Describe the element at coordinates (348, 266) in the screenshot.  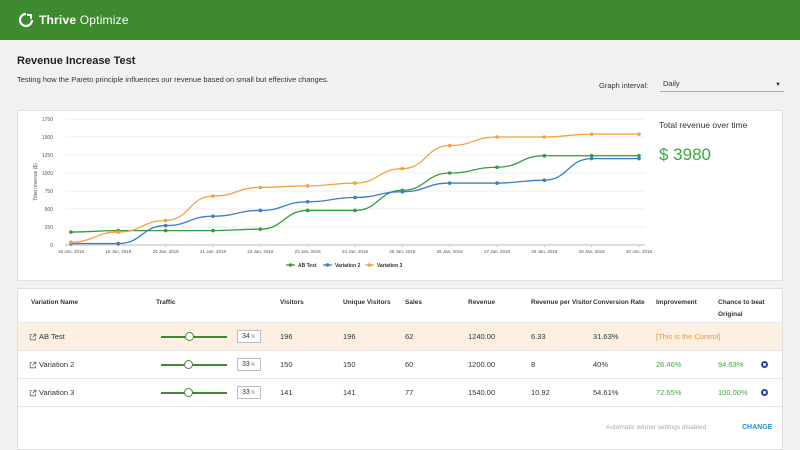
I see `legend-label: Variation 2` at that location.